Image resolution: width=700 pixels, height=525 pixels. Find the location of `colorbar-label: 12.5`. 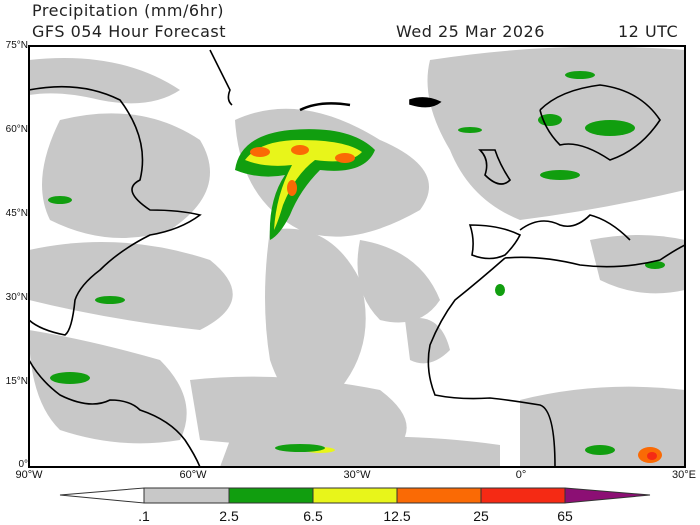

colorbar-label: 12.5 is located at coordinates (397, 516).